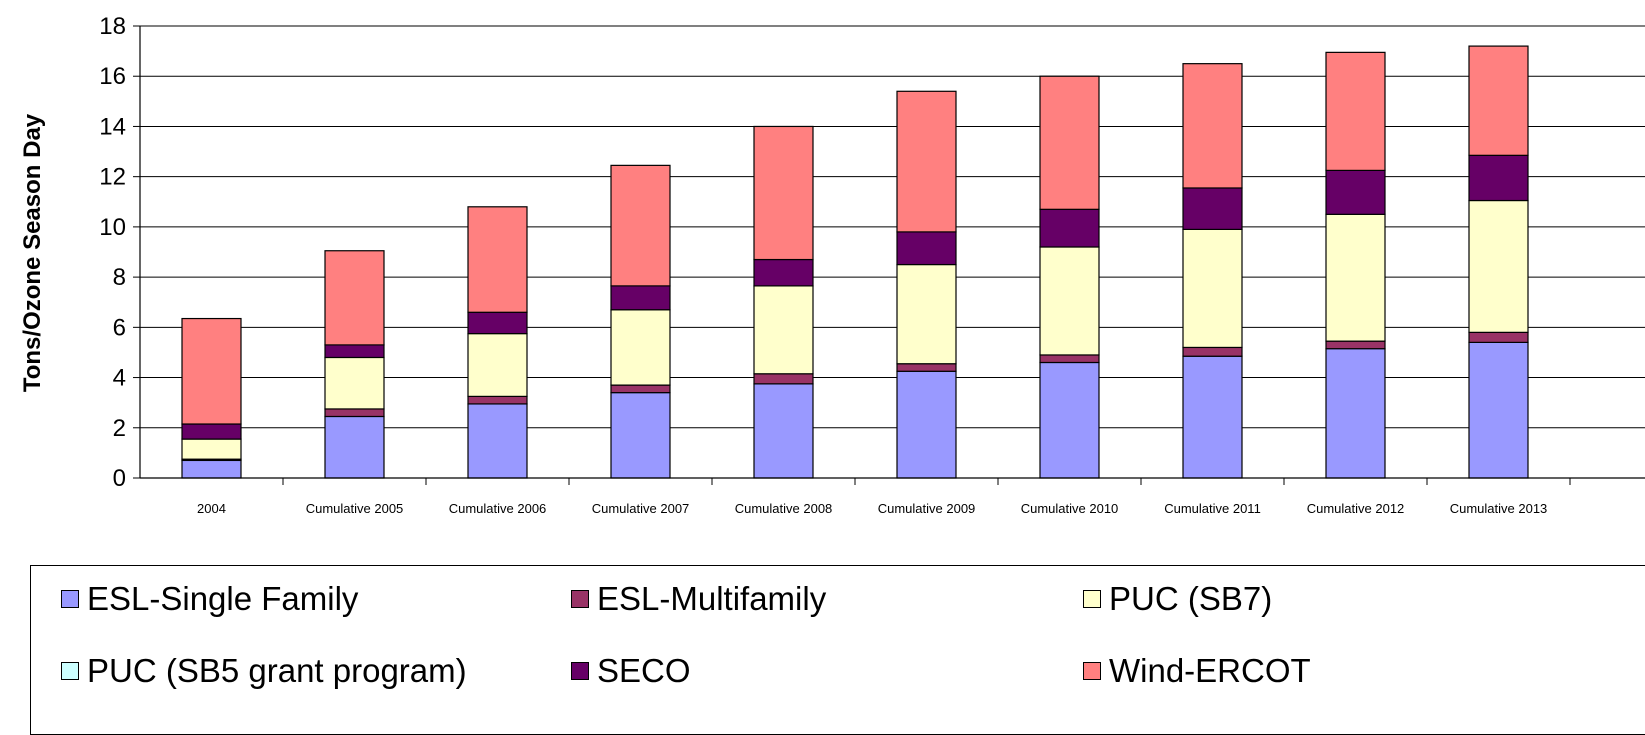  What do you see at coordinates (712, 598) in the screenshot?
I see `legend-label: ESL-Multifamily` at bounding box center [712, 598].